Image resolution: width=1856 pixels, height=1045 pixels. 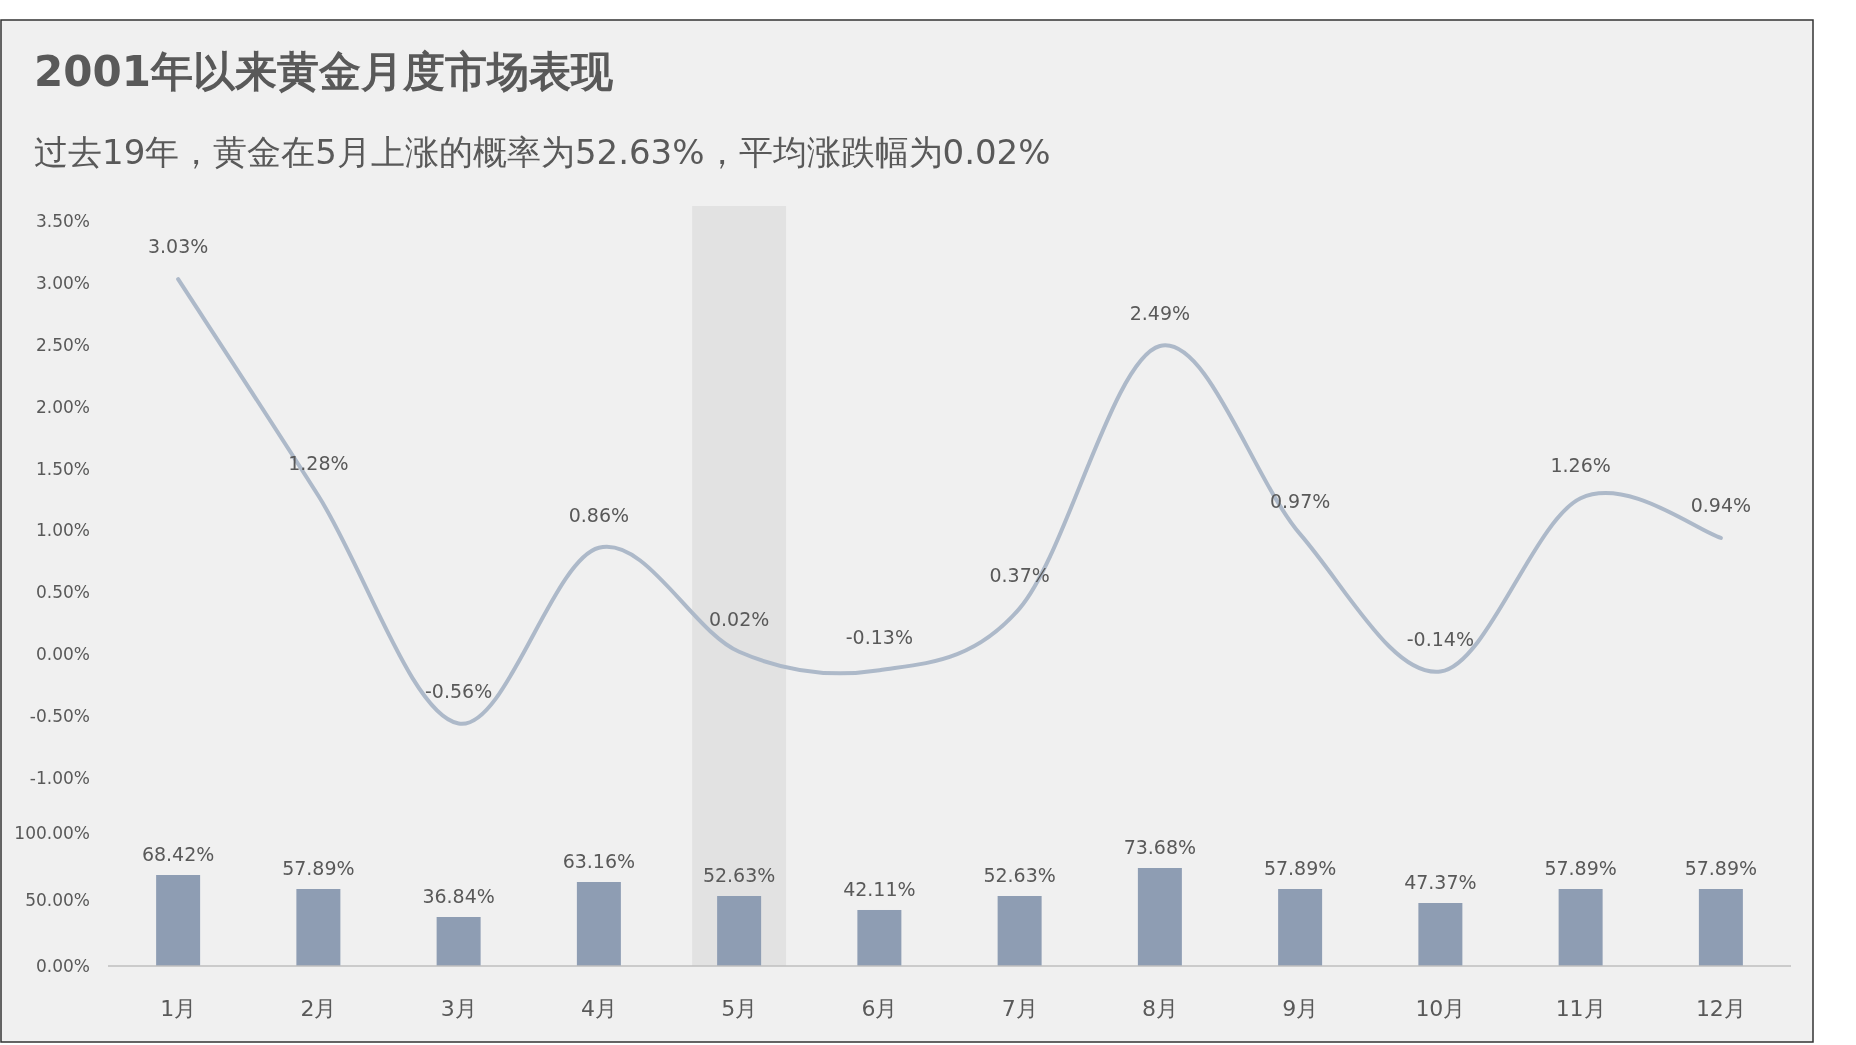 I want to click on x-tick-label: 12月, so click(x=1720, y=1008).